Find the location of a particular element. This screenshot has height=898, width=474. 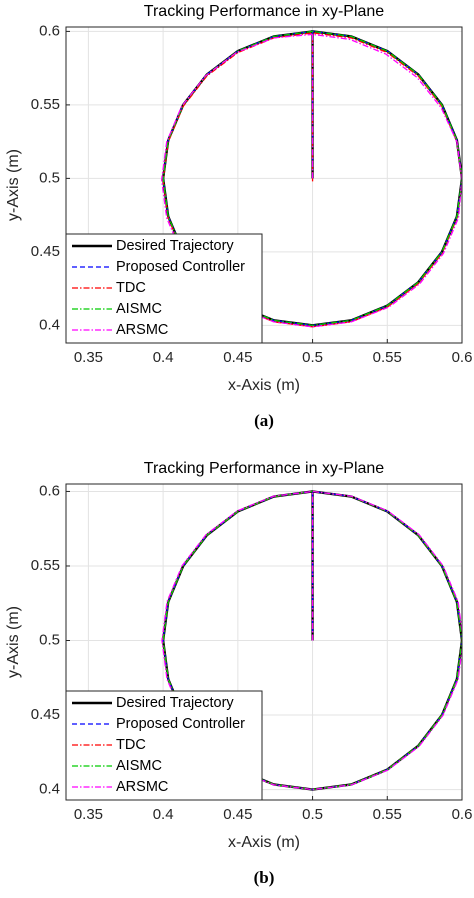

caption: (b) is located at coordinates (264, 877).